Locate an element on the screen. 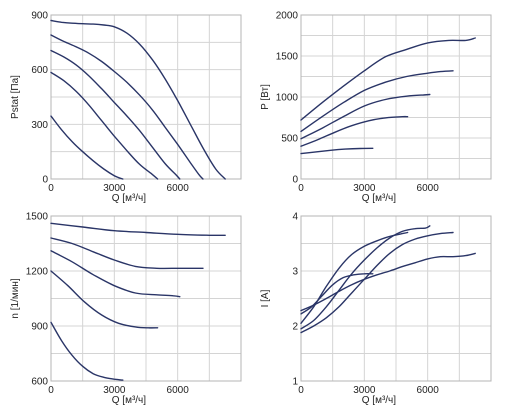 This screenshot has width=513, height=417. y-tick-label: 4 is located at coordinates (295, 217).